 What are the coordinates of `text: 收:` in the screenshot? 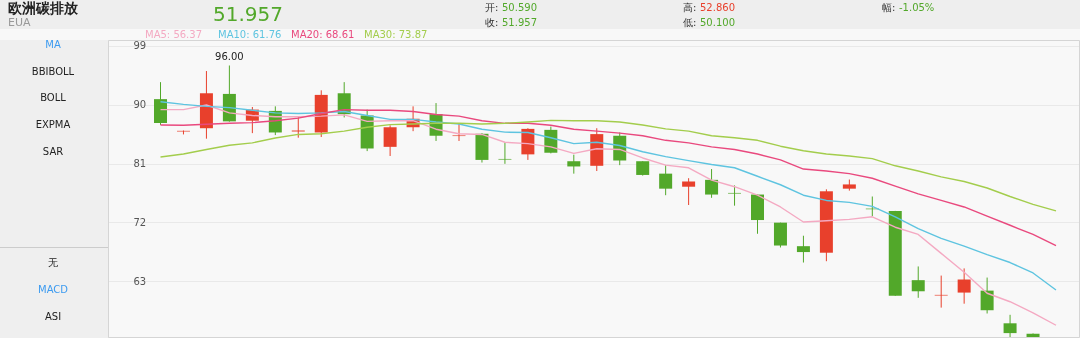 It's located at (492, 22).